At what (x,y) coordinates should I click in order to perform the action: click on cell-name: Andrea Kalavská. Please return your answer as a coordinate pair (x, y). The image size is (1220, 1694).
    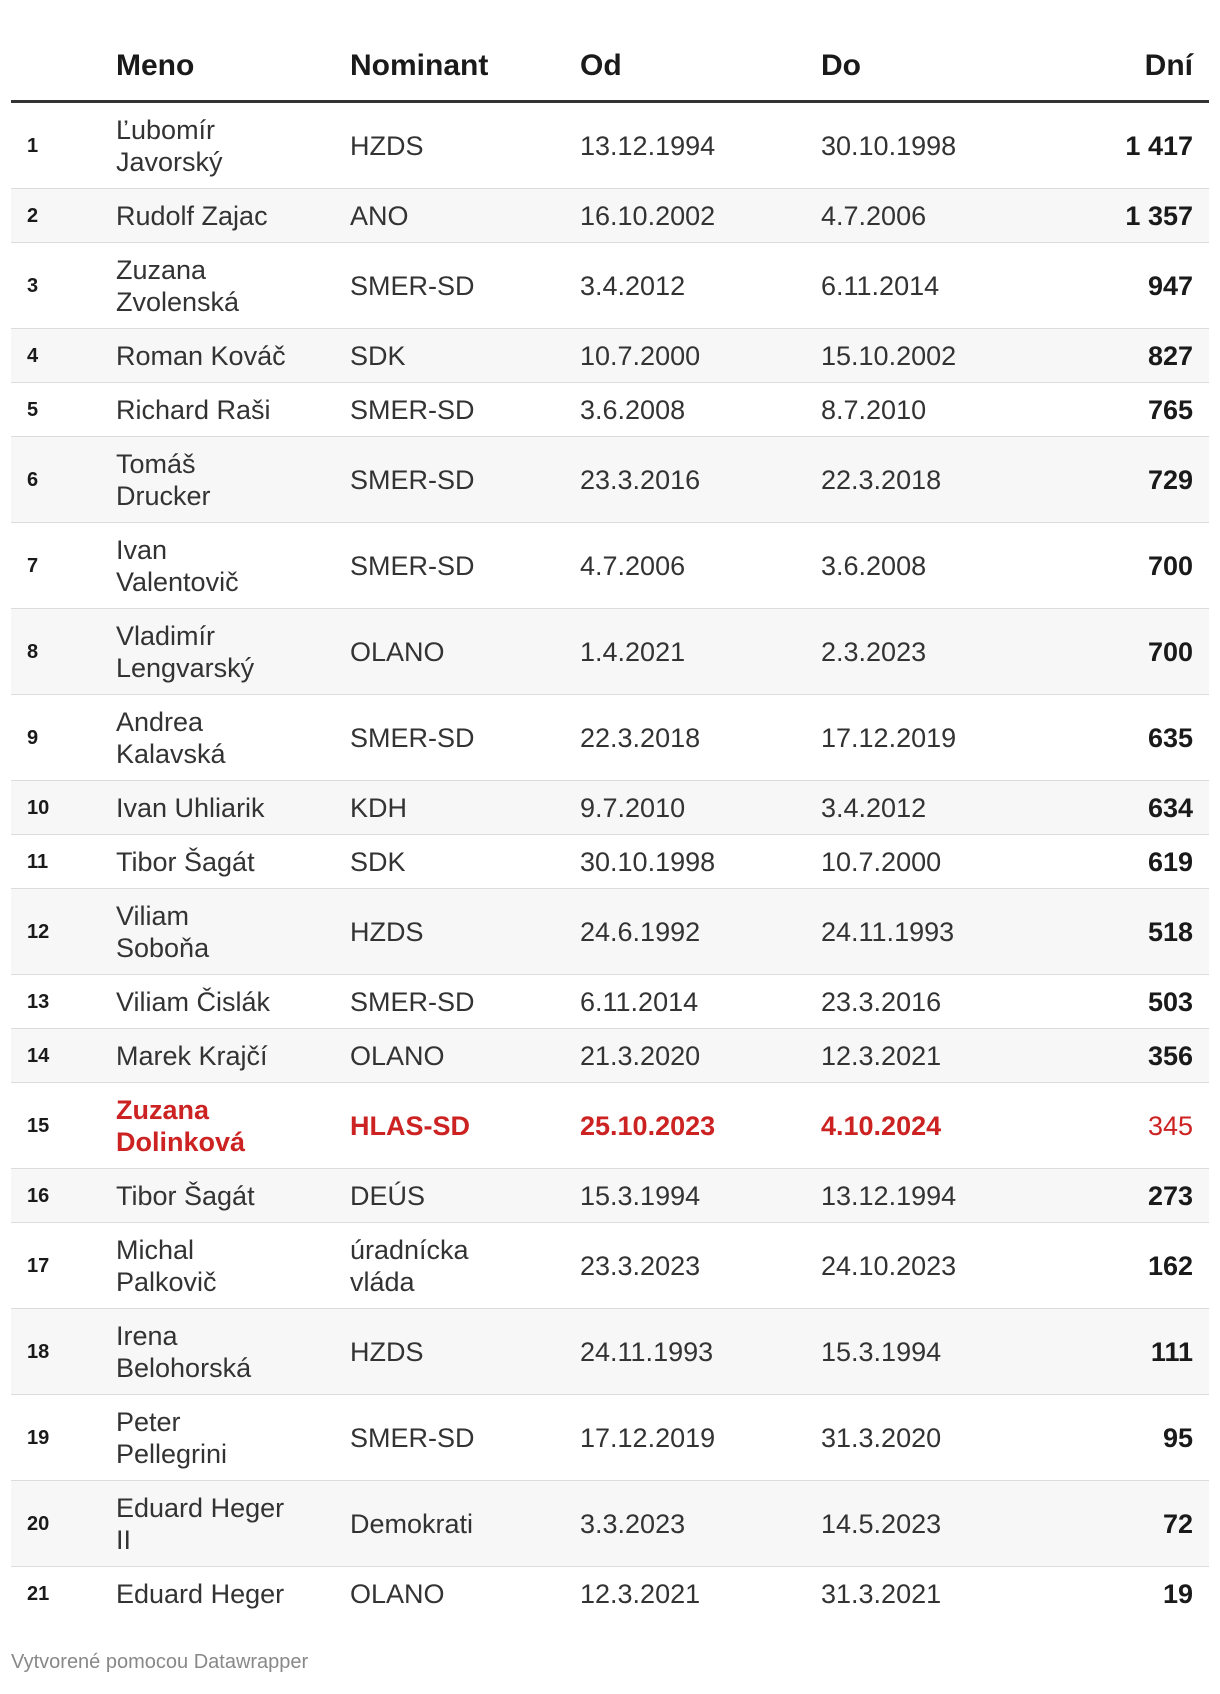
    Looking at the image, I should click on (233, 738).